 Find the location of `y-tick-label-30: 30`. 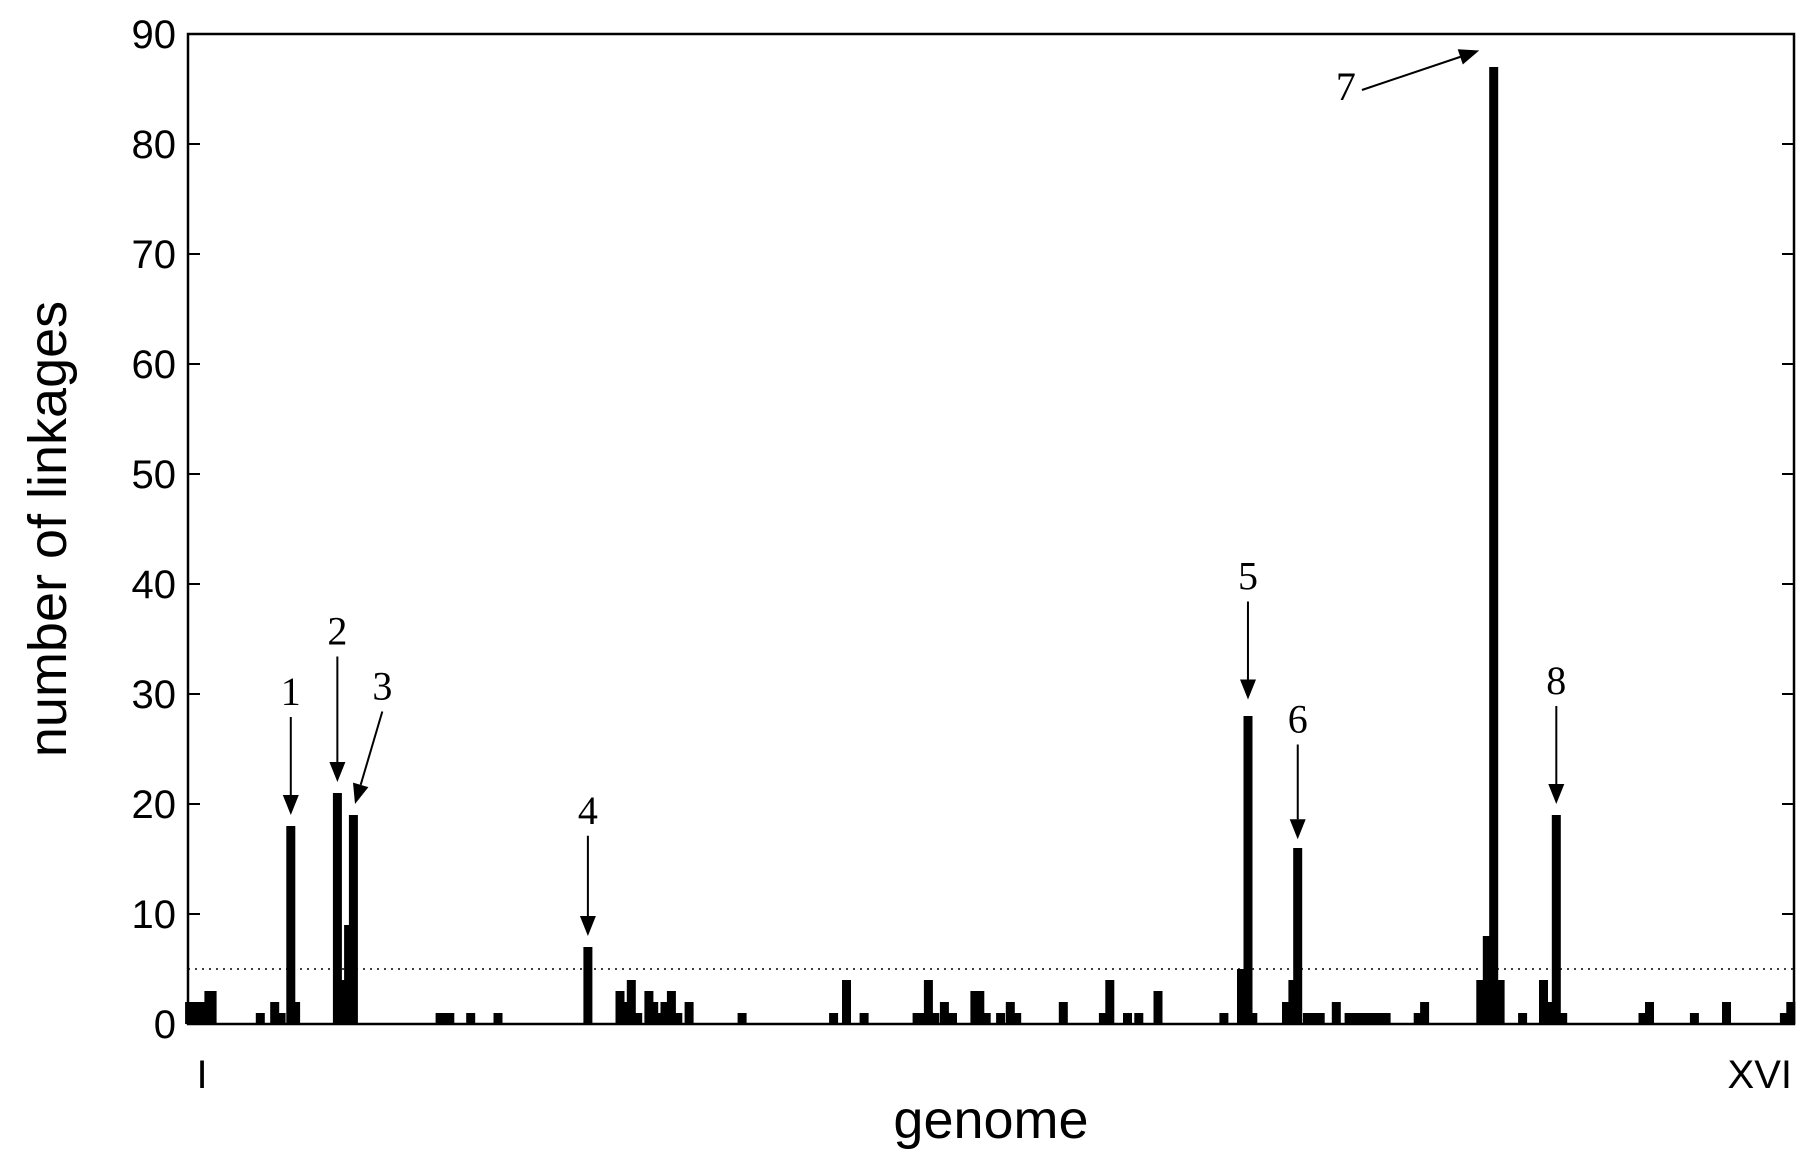

y-tick-label-30: 30 is located at coordinates (154, 695).